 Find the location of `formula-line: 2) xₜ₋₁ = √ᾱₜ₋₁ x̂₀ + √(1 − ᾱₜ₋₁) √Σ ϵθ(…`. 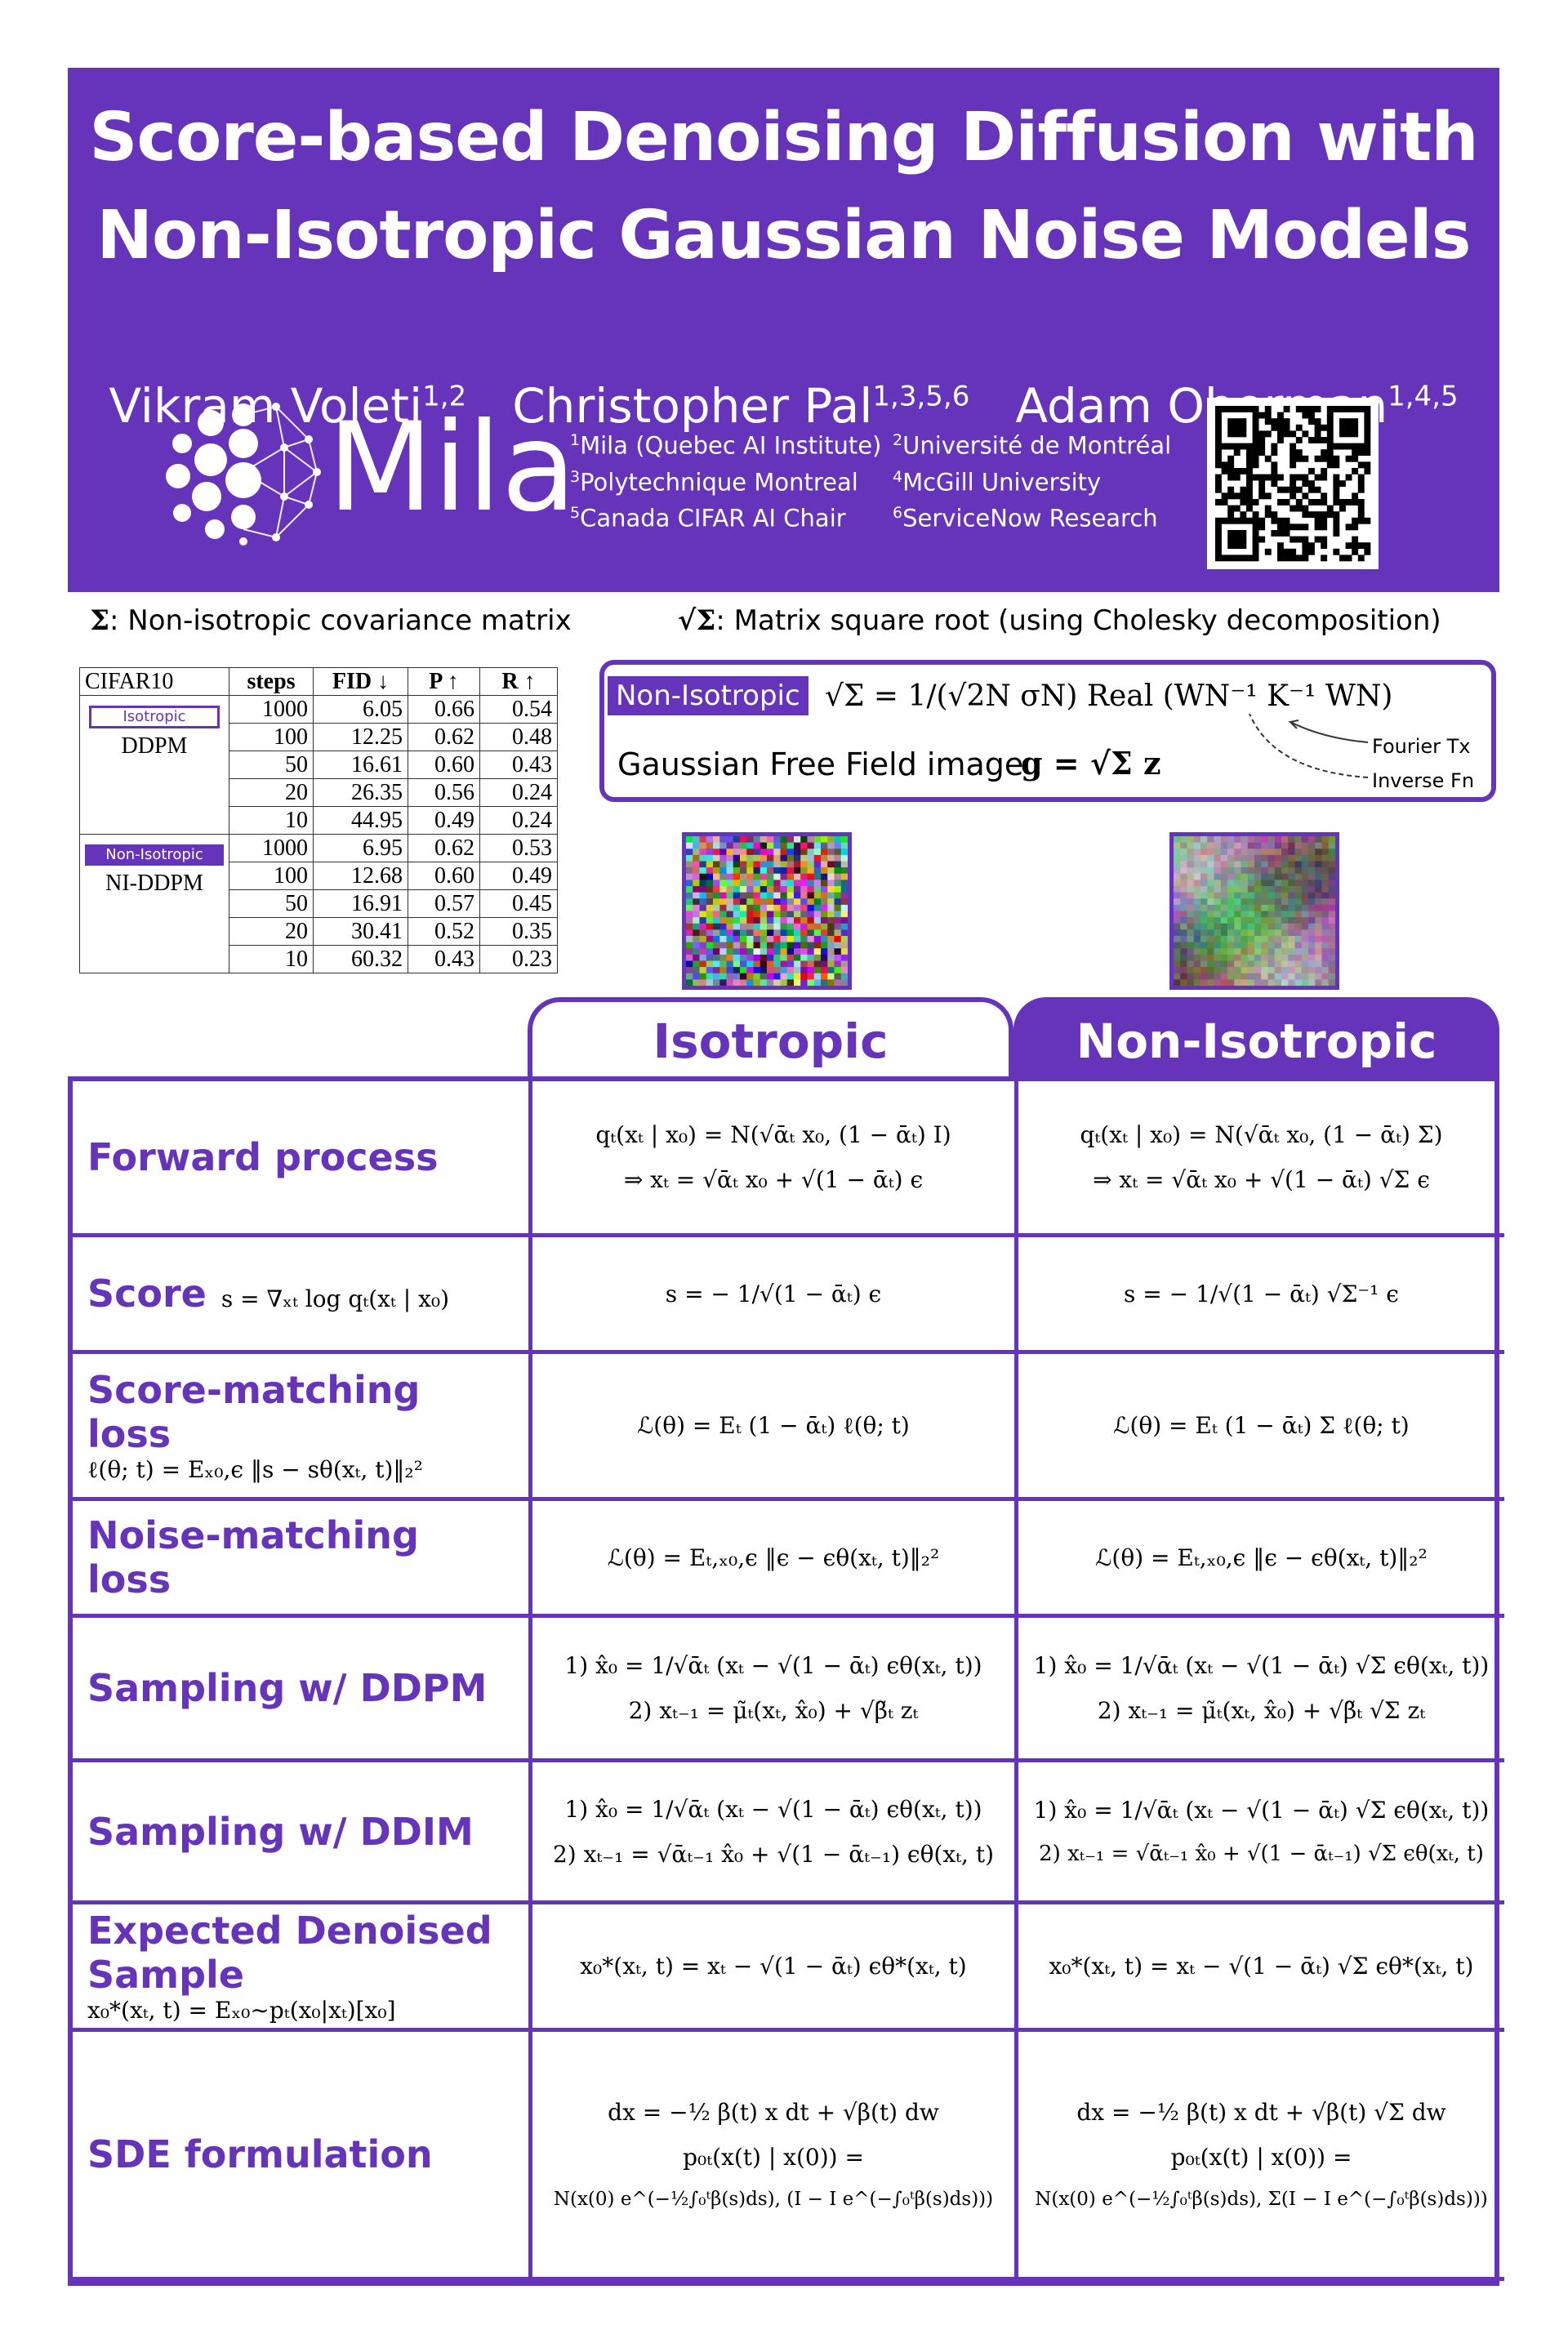

formula-line: 2) xₜ₋₁ = √ᾱₜ₋₁ x̂₀ + √(1 − ᾱₜ₋₁) √Σ ϵθ(… is located at coordinates (1261, 1854).